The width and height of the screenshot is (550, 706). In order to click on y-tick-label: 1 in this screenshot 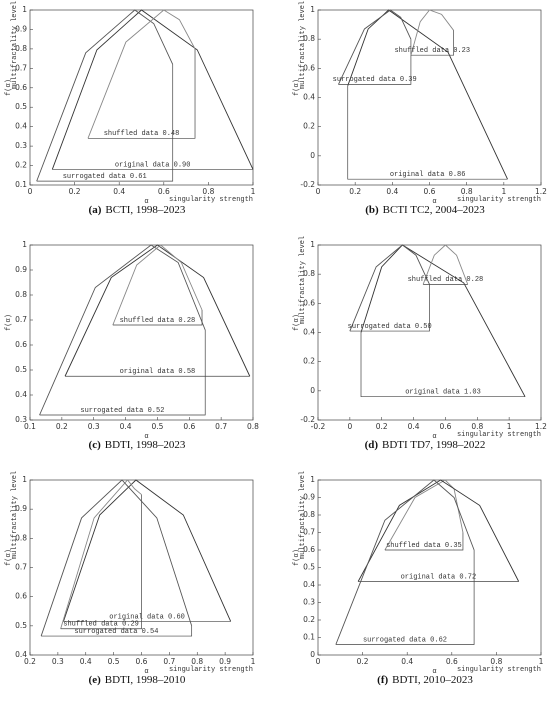, I will do `click(312, 479)`.